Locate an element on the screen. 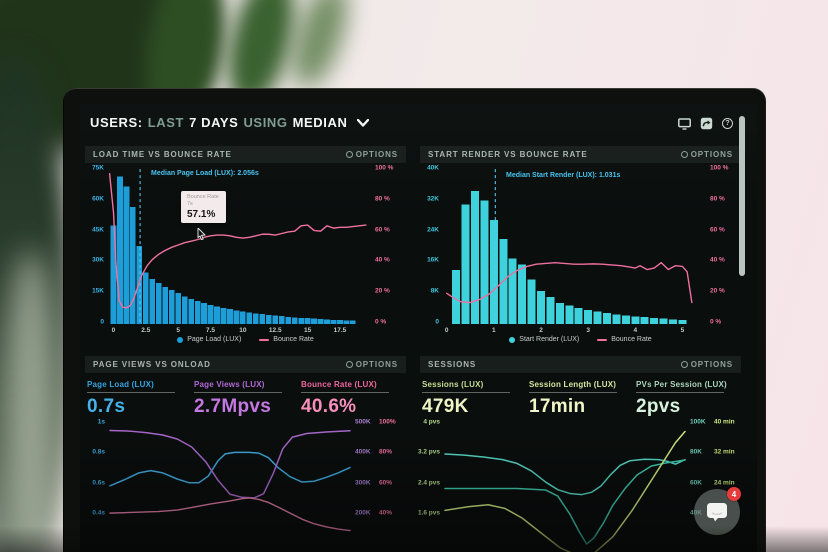  help-icon: ? is located at coordinates (727, 123).